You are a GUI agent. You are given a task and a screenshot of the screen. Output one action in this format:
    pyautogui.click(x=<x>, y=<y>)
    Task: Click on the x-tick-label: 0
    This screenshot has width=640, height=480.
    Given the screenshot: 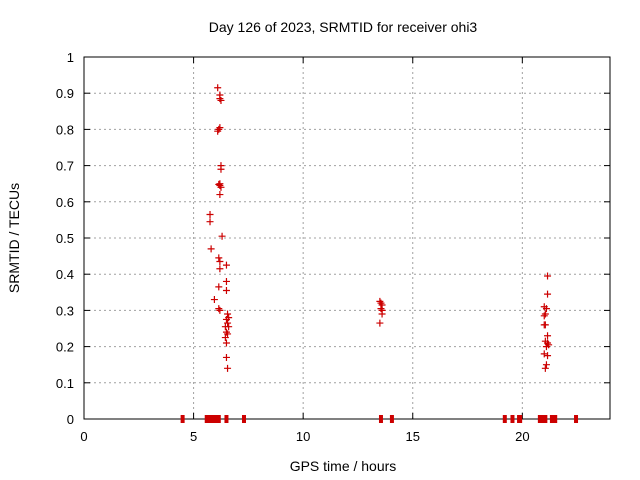 What is the action you would take?
    pyautogui.click(x=83, y=436)
    